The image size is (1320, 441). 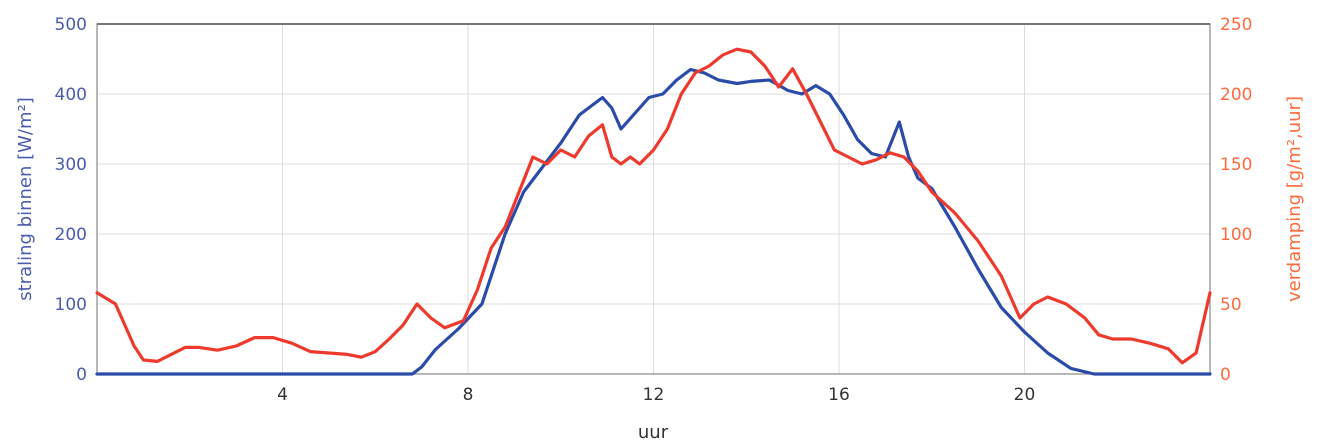 I want to click on x-tick-label: 4, so click(x=282, y=395).